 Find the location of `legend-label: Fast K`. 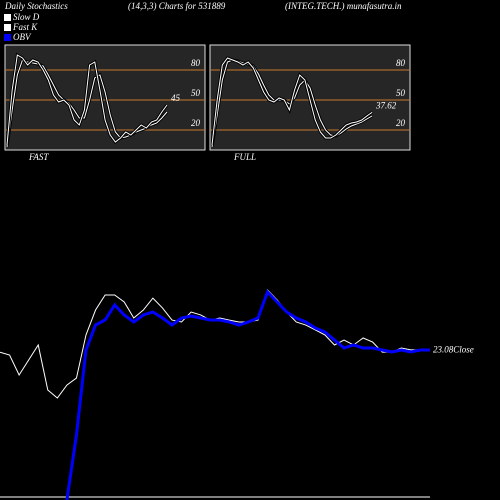

legend-label: Fast K is located at coordinates (25, 27).